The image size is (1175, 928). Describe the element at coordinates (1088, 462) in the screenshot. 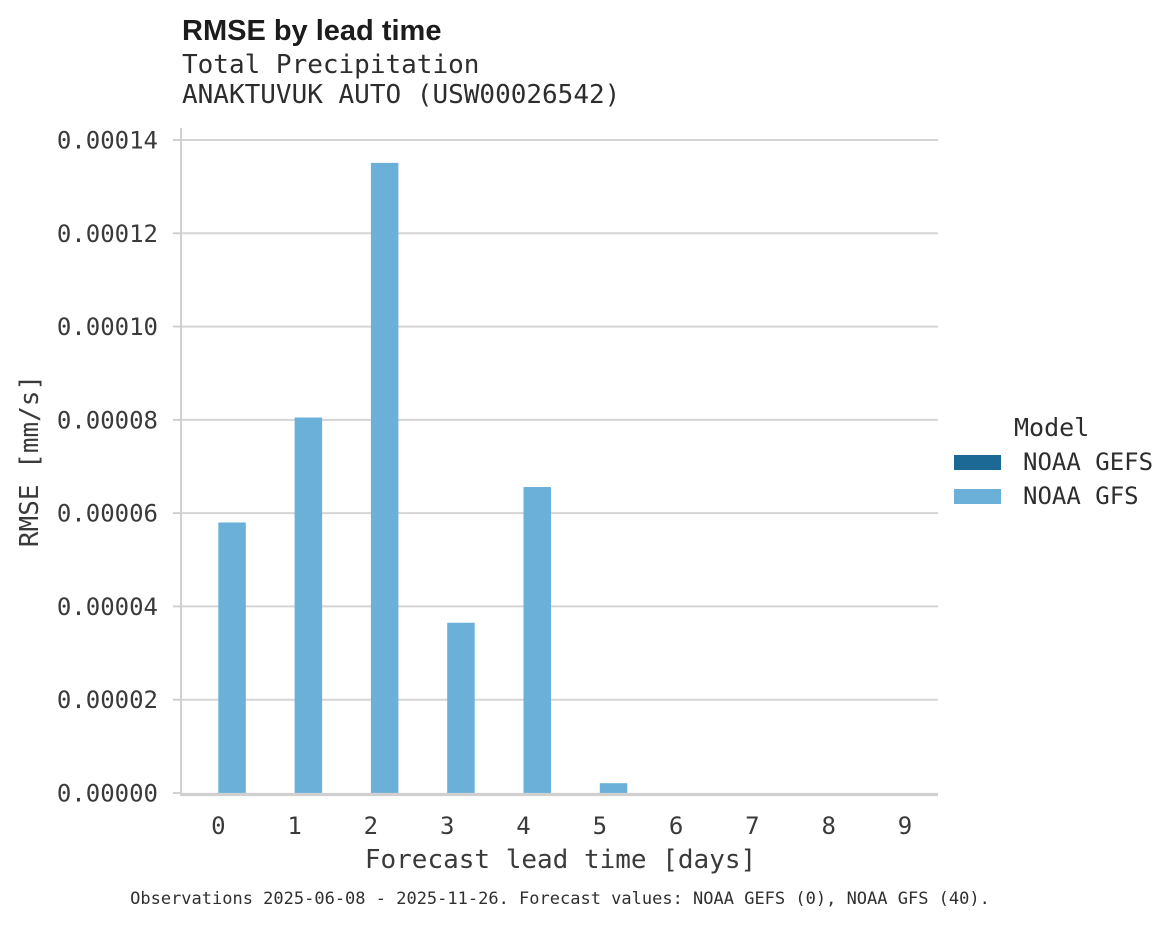

I see `legend-label-noaa-gefs: NOAA GEFS` at that location.